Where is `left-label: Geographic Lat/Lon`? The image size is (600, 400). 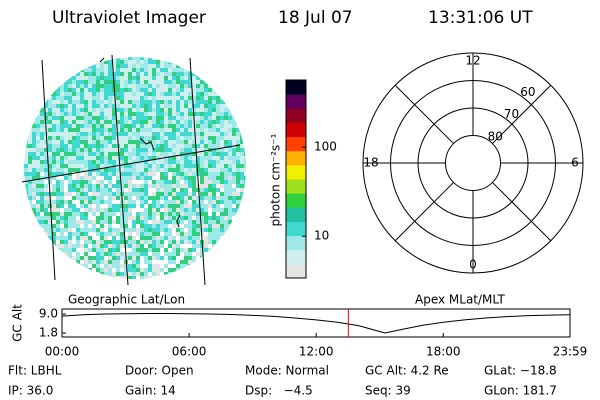 left-label: Geographic Lat/Lon is located at coordinates (126, 300).